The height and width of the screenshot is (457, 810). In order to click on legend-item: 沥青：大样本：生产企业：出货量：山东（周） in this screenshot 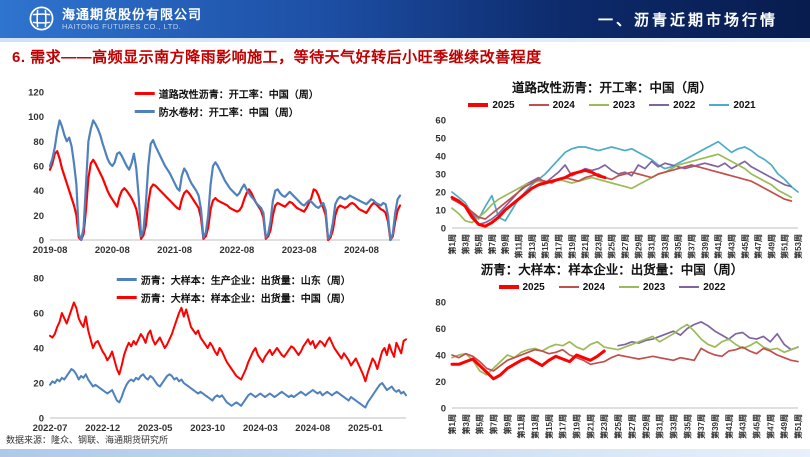, I will do `click(233, 279)`.